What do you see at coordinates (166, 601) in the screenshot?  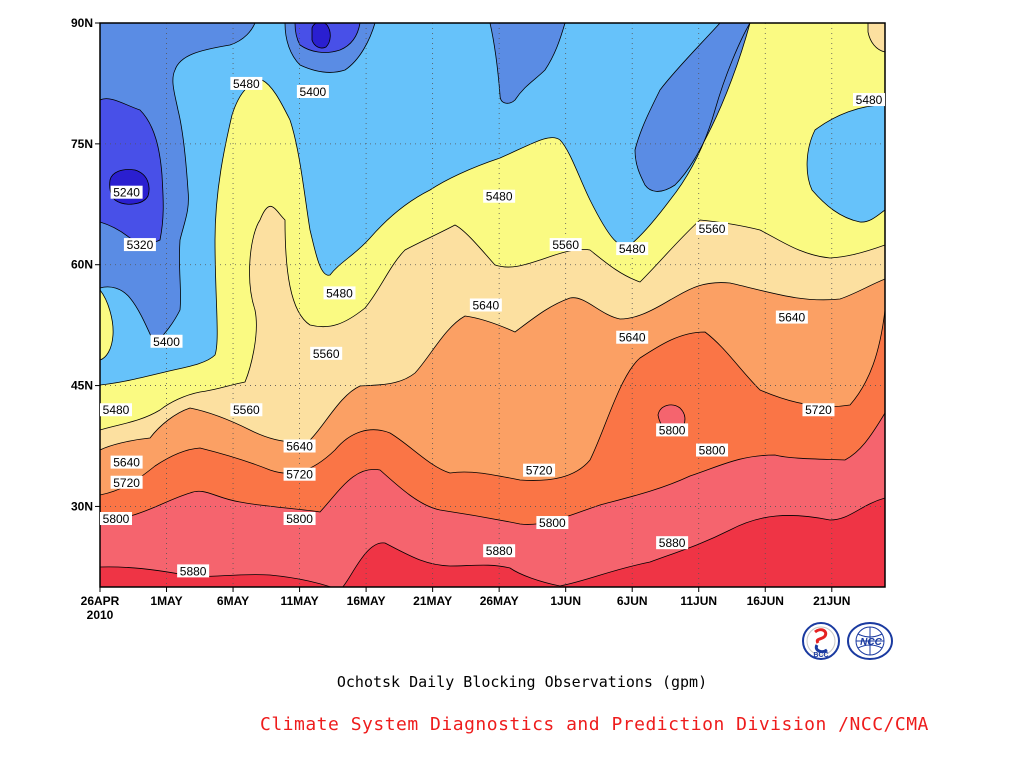 I see `x-tick-label: 1MAY` at bounding box center [166, 601].